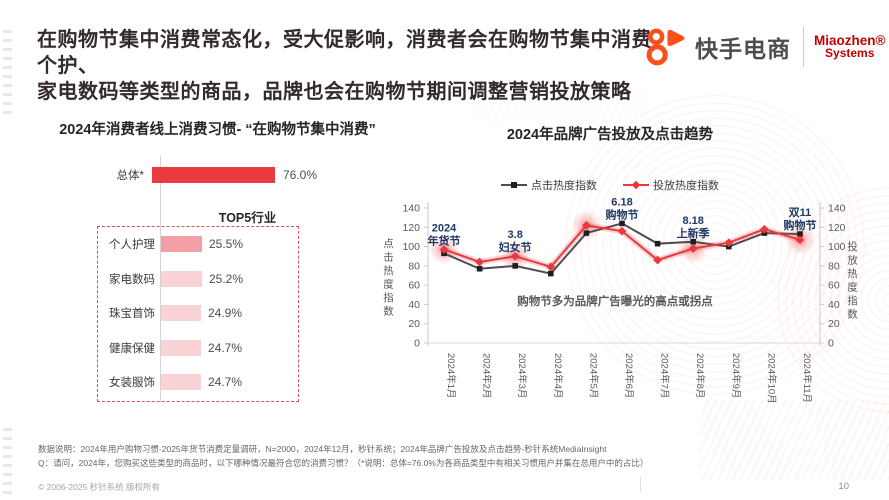 This screenshot has height=500, width=889. I want to click on overall-label: 总体*, so click(130, 176).